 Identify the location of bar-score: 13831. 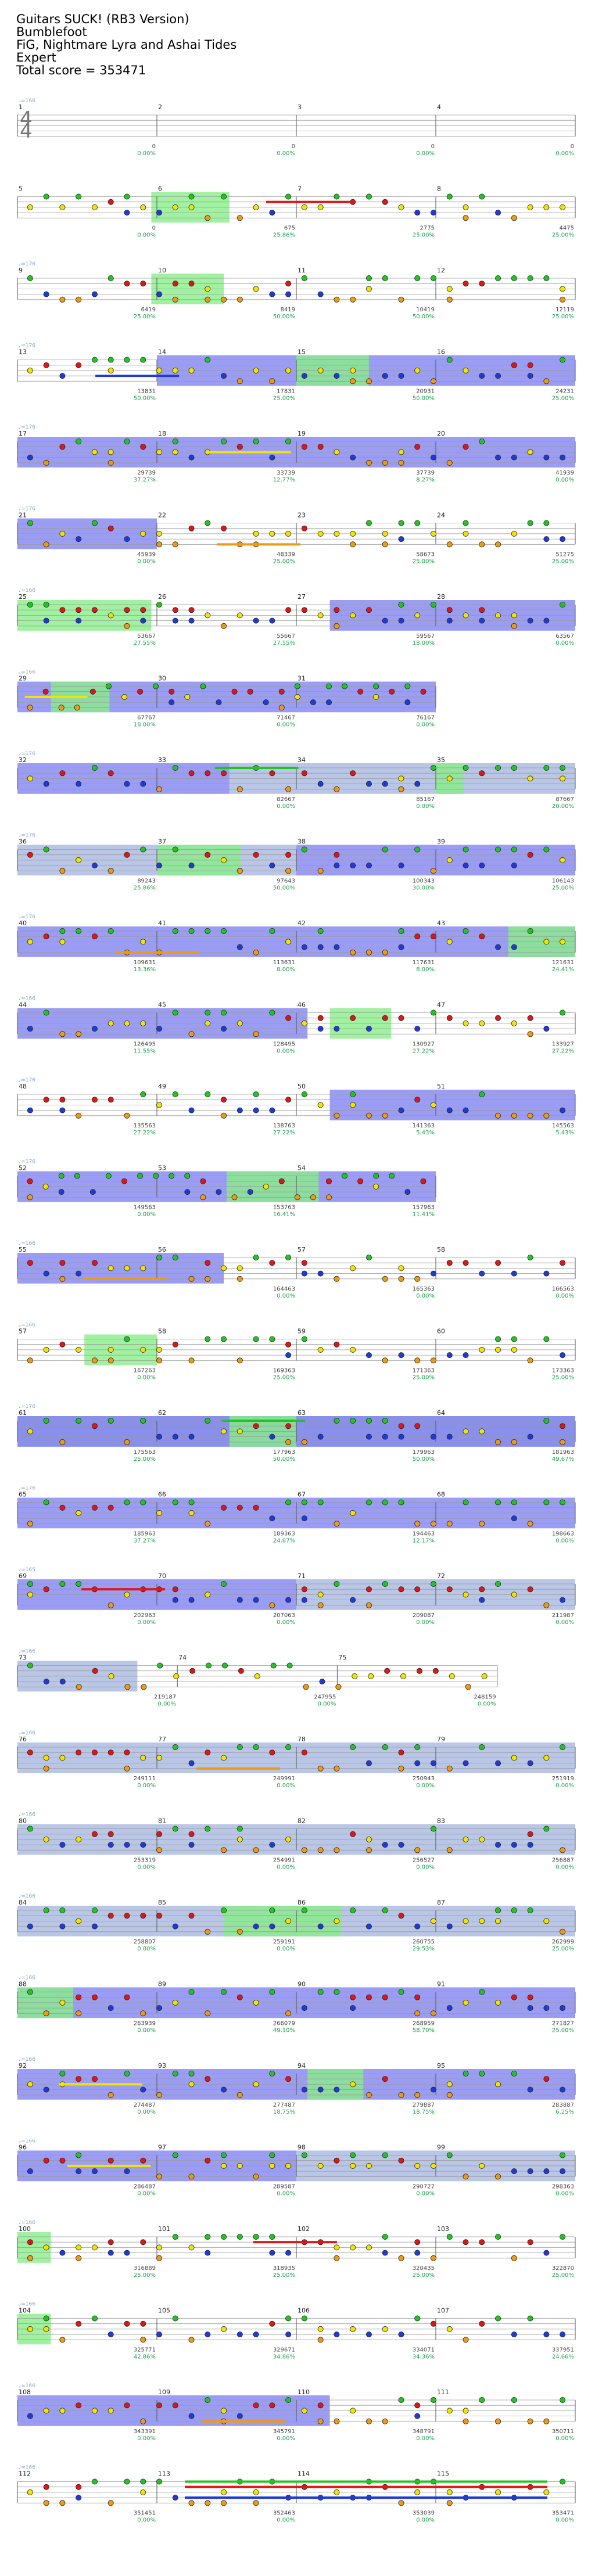
(146, 391).